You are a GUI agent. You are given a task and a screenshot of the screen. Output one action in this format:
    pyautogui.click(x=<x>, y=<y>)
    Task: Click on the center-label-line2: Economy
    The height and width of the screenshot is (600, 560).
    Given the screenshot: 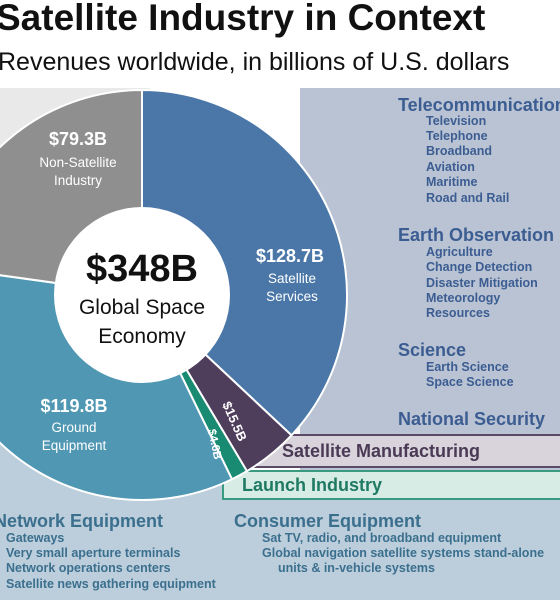 What is the action you would take?
    pyautogui.click(x=142, y=336)
    